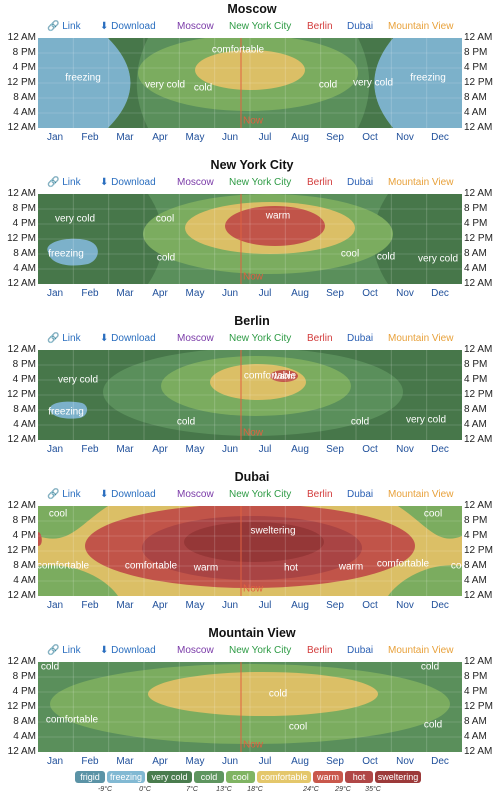  I want to click on temperature-zone-freezing, so click(418, 83).